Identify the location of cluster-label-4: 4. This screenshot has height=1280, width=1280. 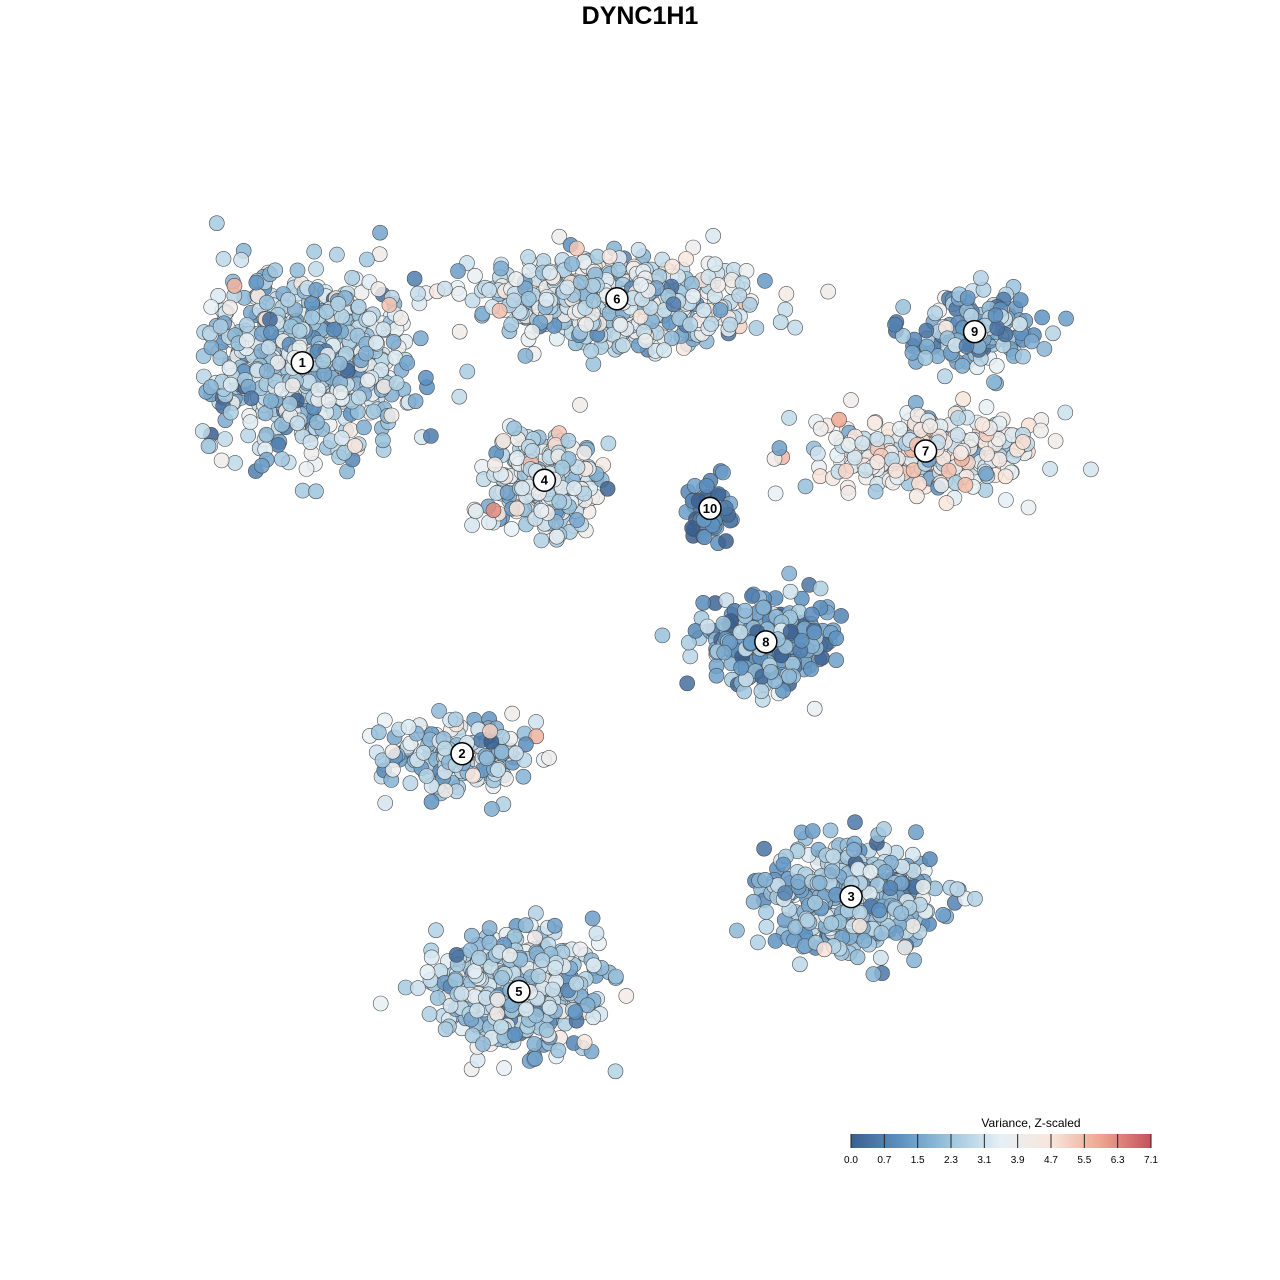
(544, 480).